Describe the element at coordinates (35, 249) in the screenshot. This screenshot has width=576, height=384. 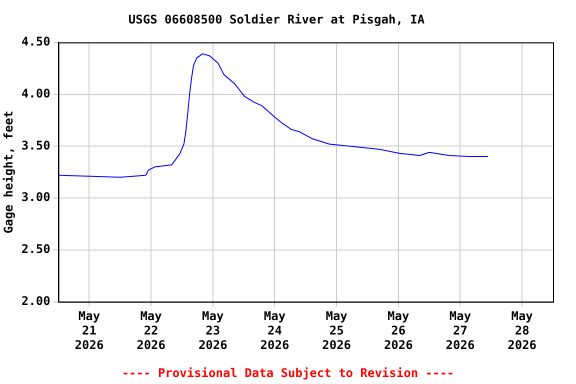
I see `y-tick-label: 2.50` at that location.